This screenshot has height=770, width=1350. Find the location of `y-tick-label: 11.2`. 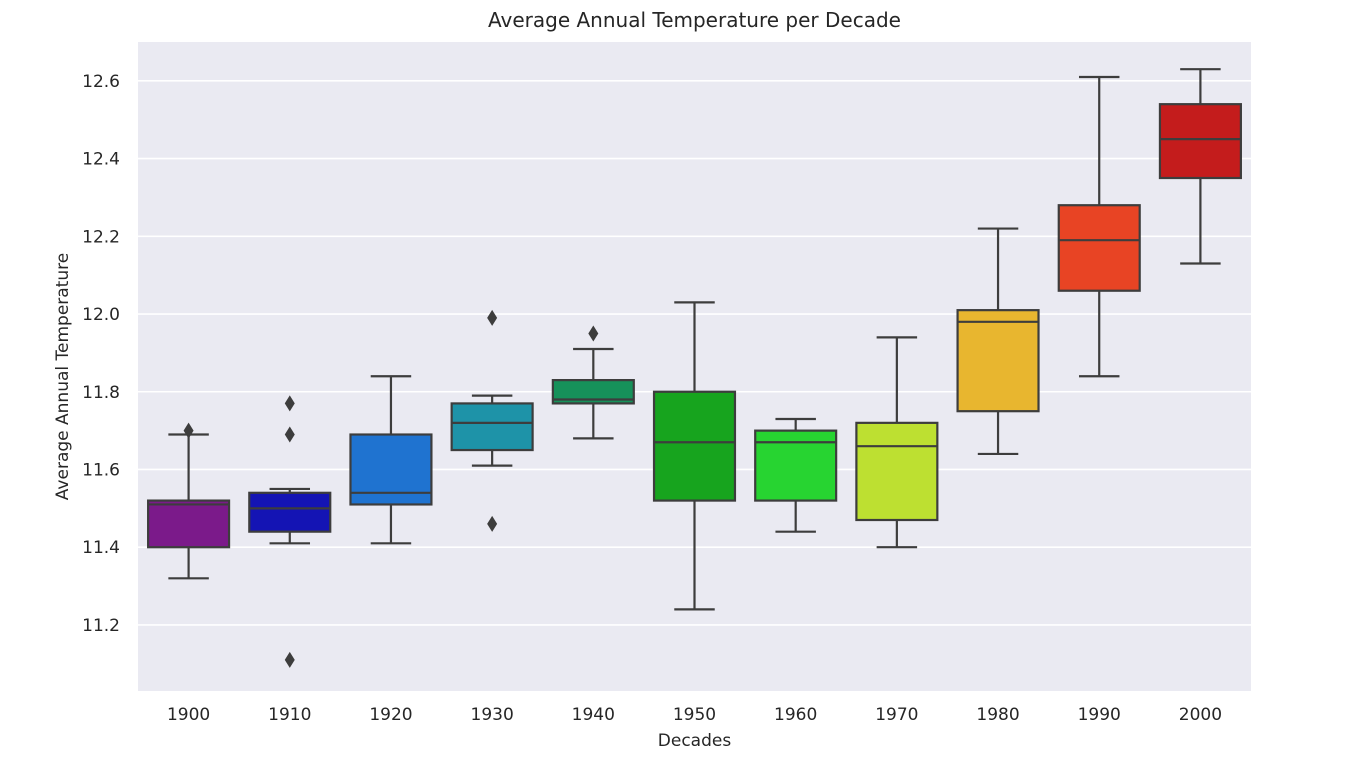

y-tick-label: 11.2 is located at coordinates (101, 626).